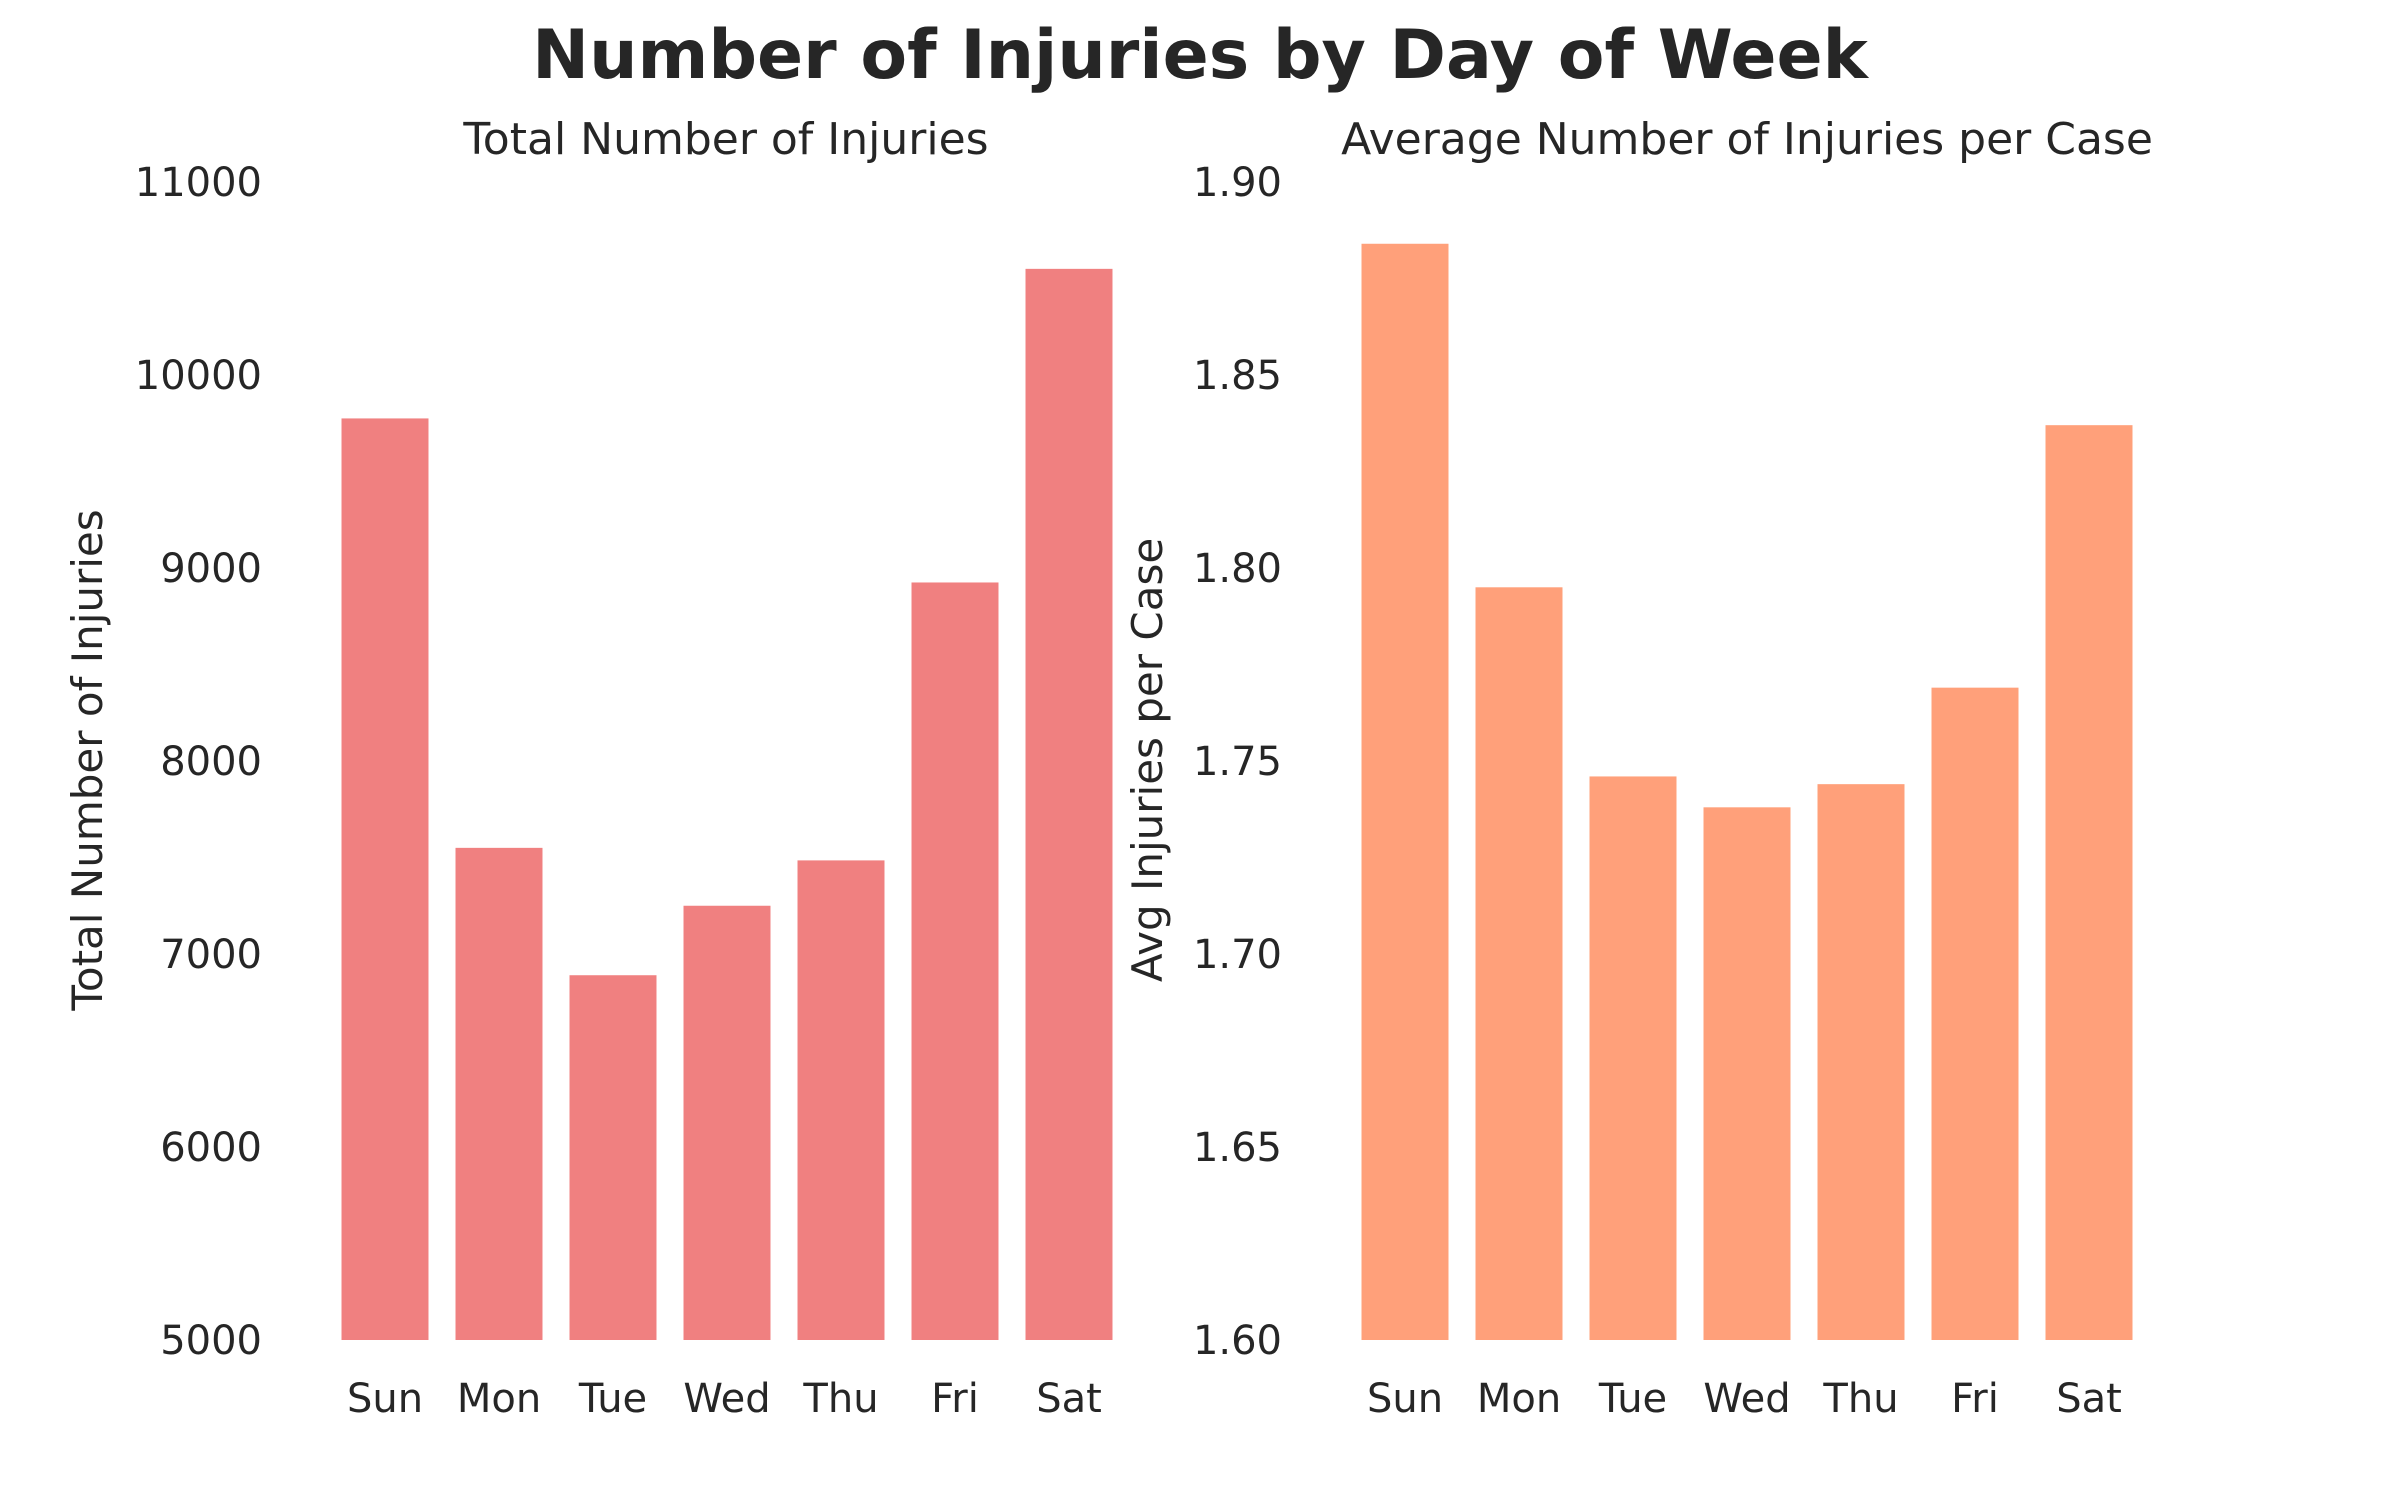  What do you see at coordinates (499, 1093) in the screenshot?
I see `left-bar-mon` at bounding box center [499, 1093].